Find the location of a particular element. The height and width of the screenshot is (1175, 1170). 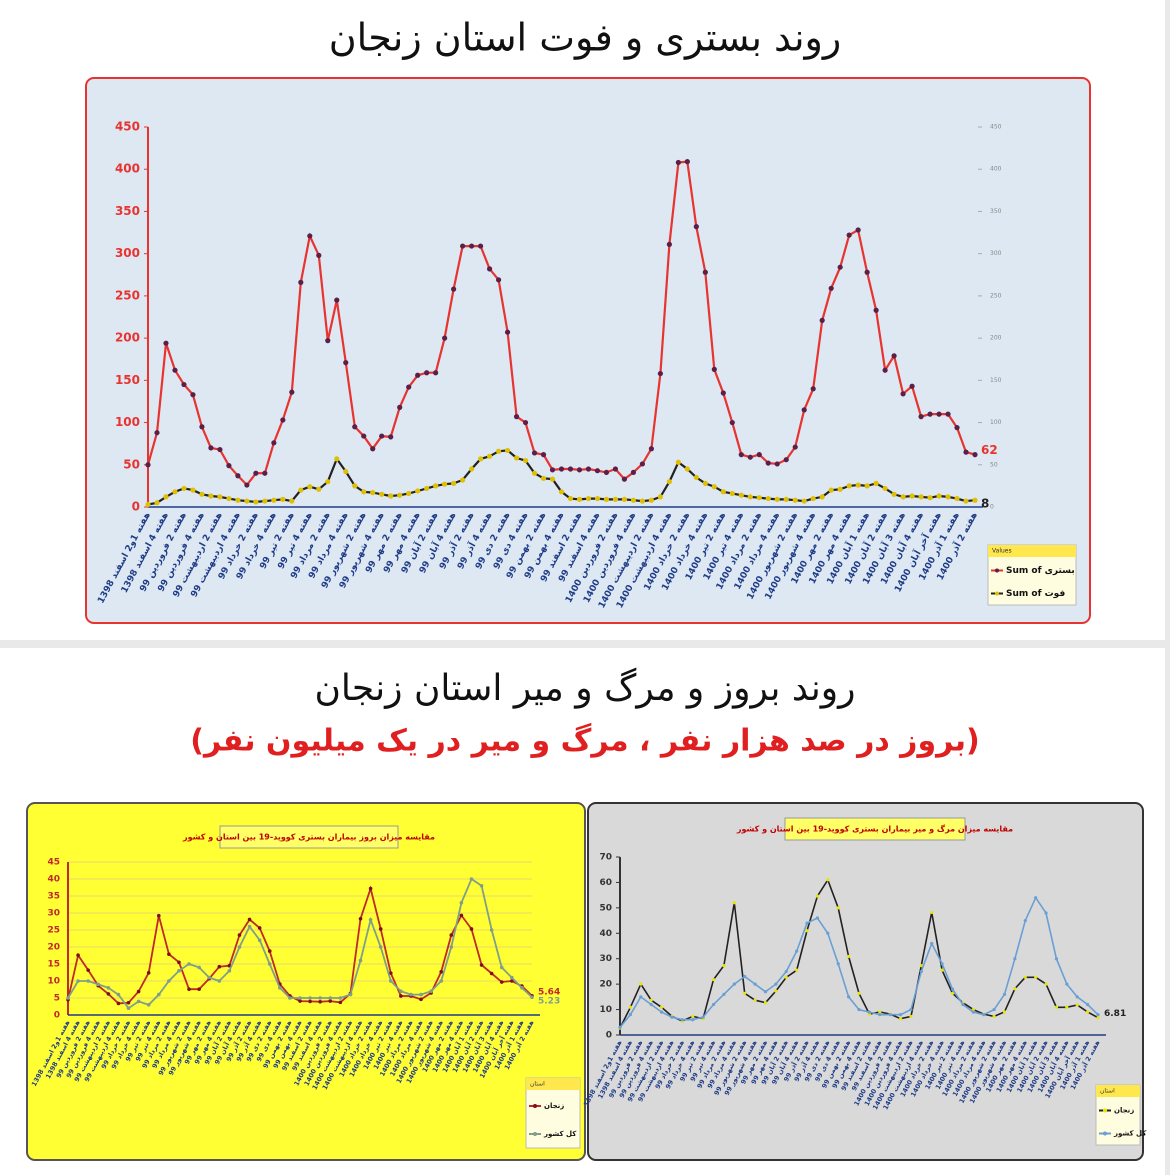

legend-label: زنجان is located at coordinates (554, 1106).